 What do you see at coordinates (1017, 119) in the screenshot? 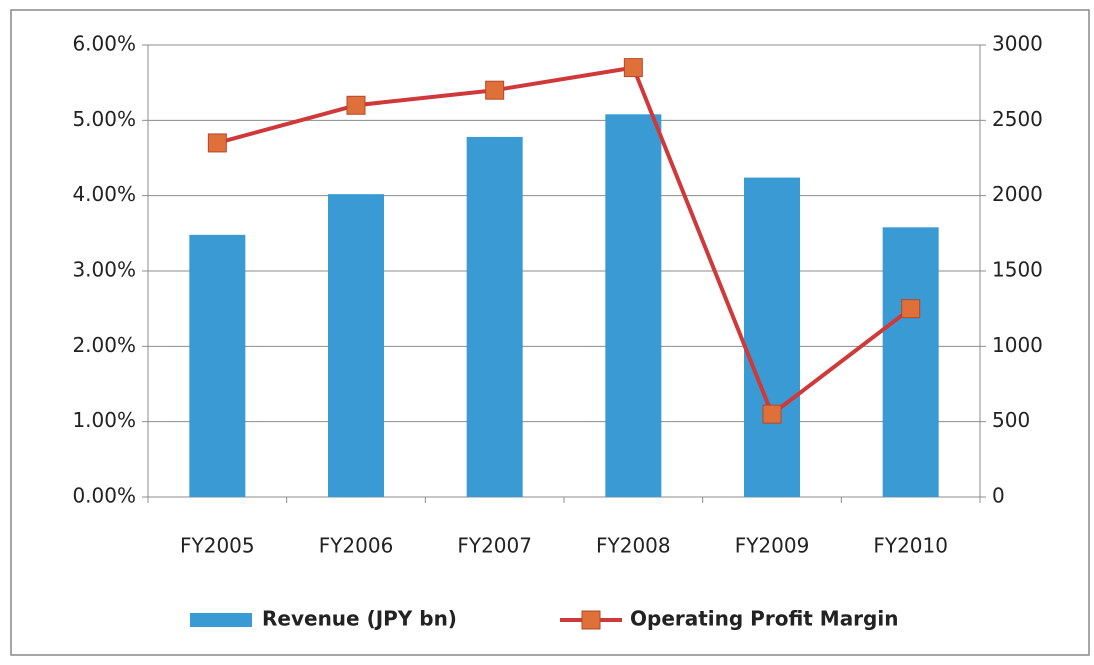
I see `y2-tick-label: 2500` at bounding box center [1017, 119].